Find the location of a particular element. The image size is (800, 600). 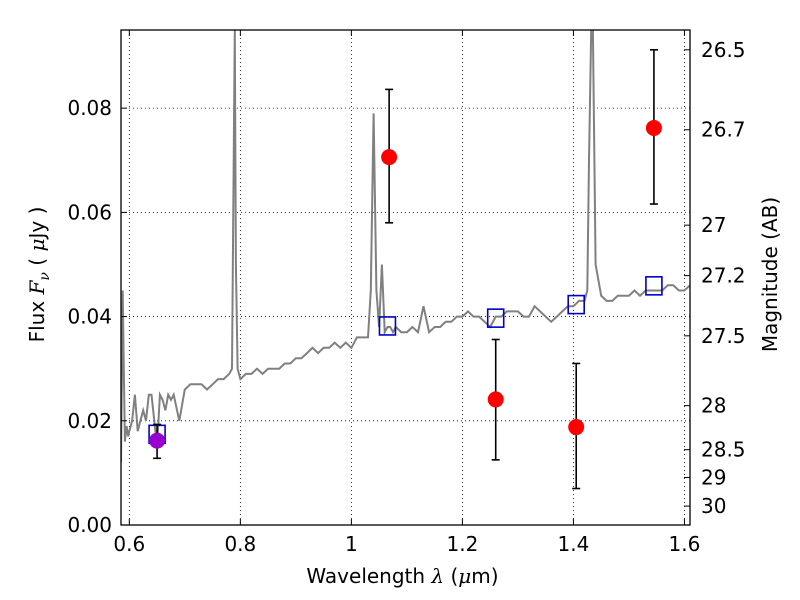

y2-tick-label: 28 is located at coordinates (713, 406).